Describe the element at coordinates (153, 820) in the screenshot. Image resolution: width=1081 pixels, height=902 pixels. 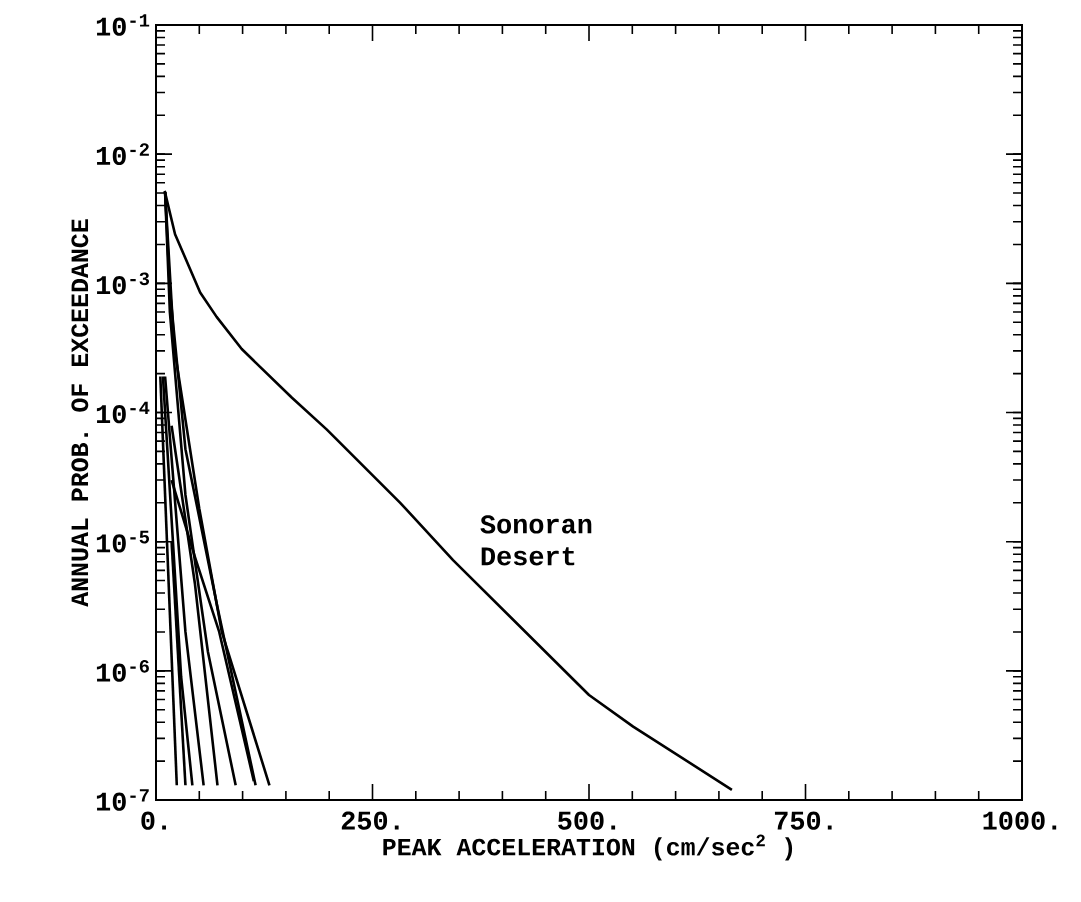
I see `x-tick-label: 0.` at that location.